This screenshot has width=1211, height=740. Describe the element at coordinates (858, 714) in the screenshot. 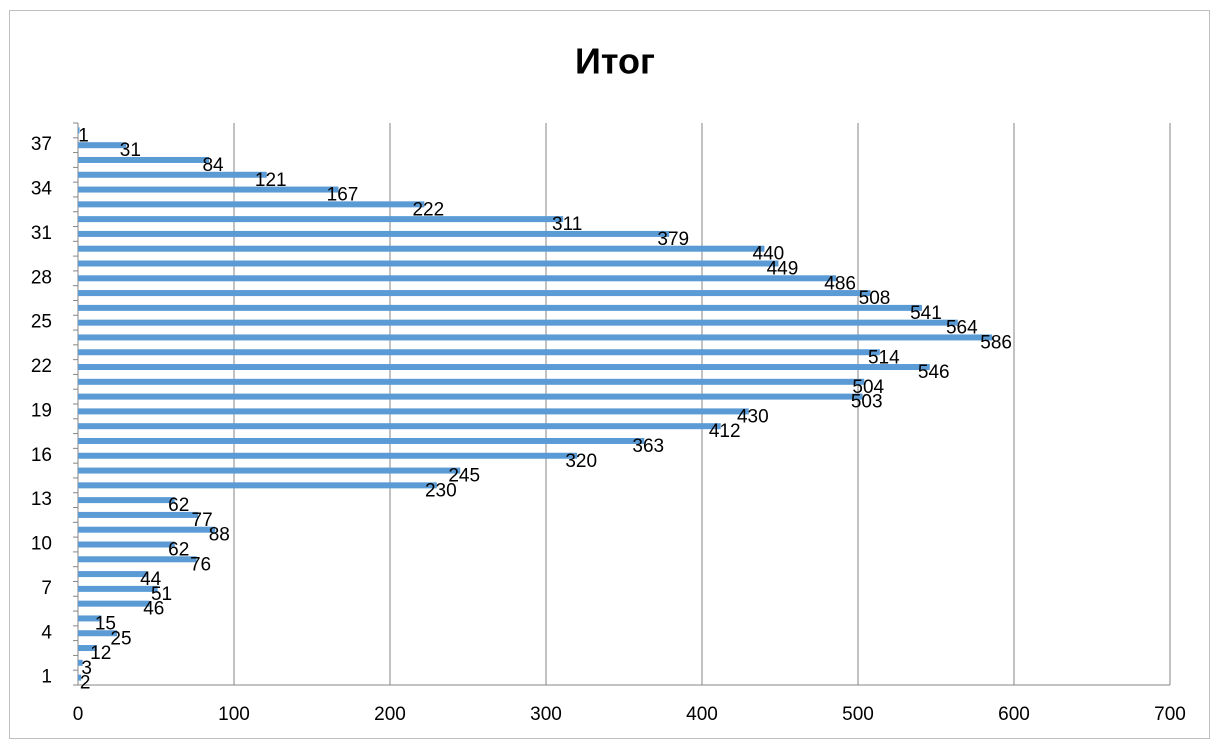

I see `x-tick-label: 500` at that location.